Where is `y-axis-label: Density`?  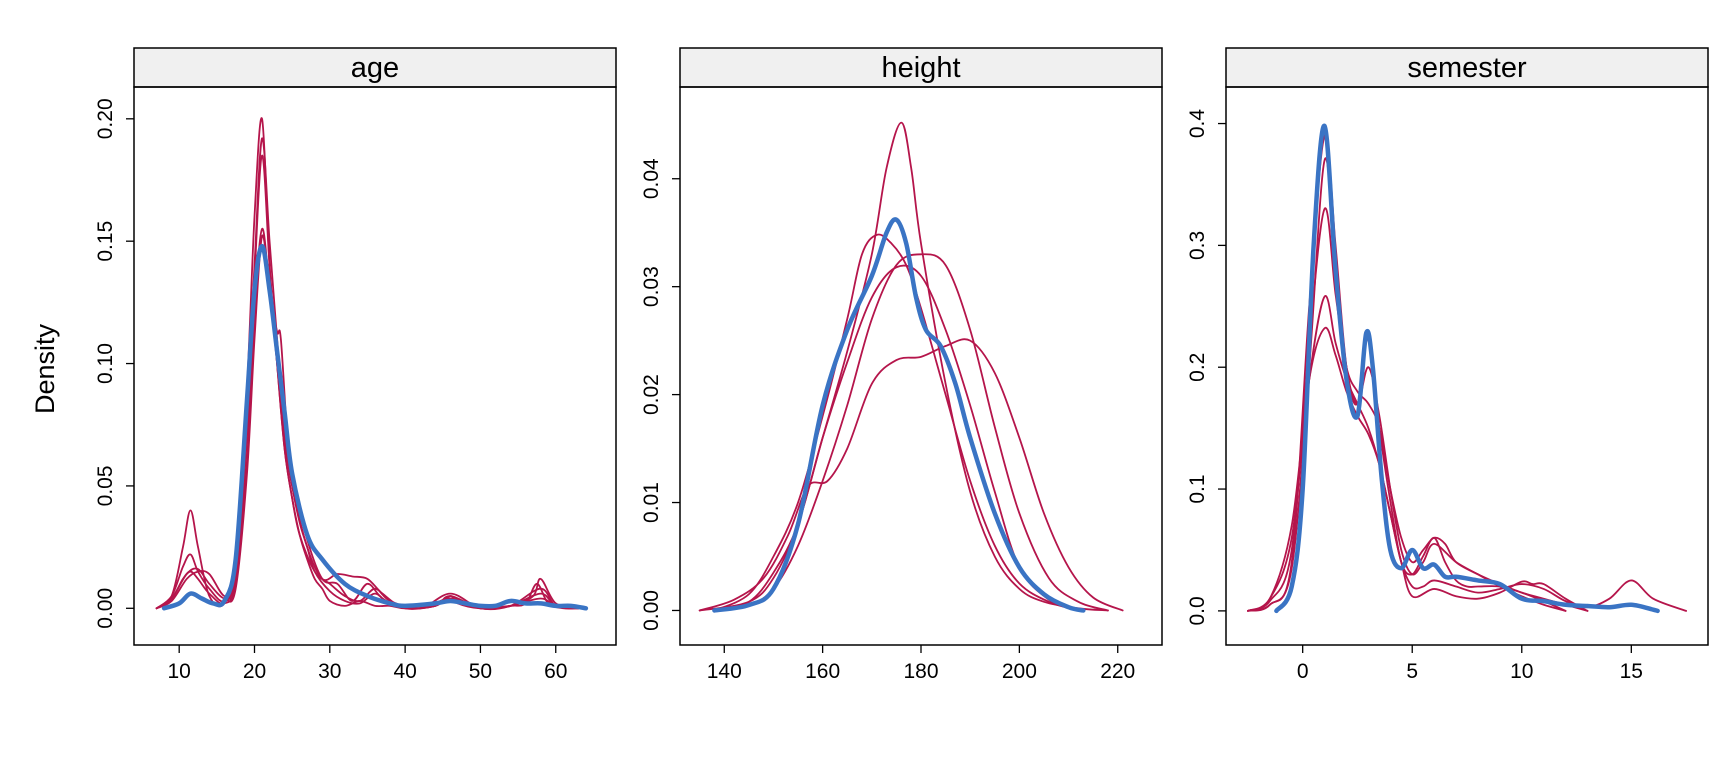
y-axis-label: Density is located at coordinates (45, 368).